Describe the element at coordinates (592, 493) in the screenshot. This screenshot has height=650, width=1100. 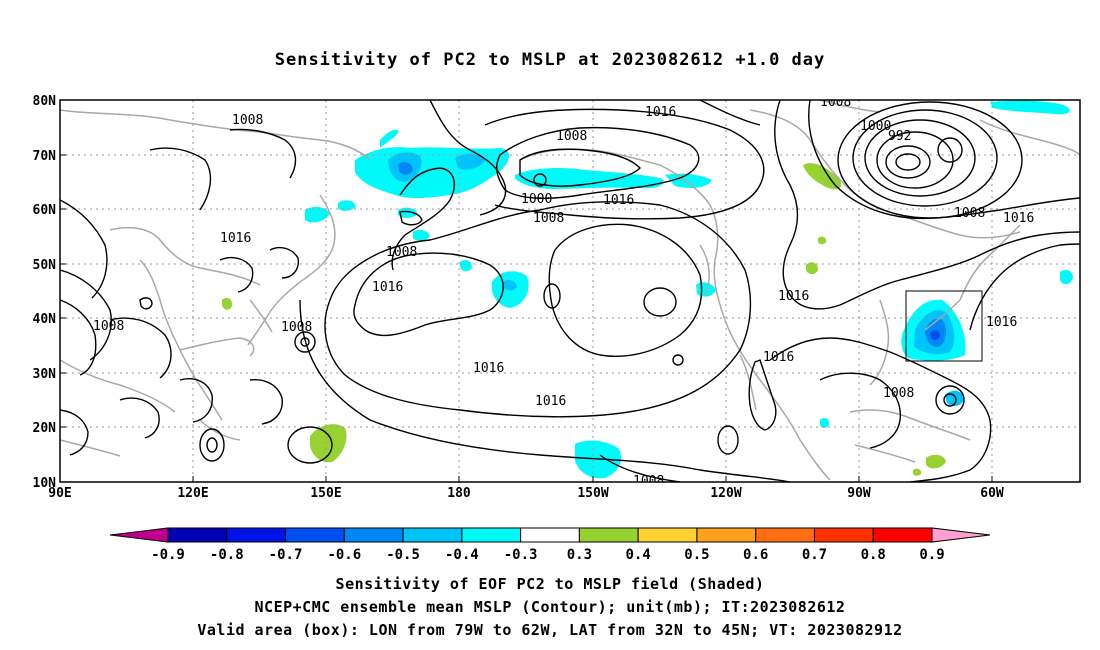
I see `lon-label: 150W` at that location.